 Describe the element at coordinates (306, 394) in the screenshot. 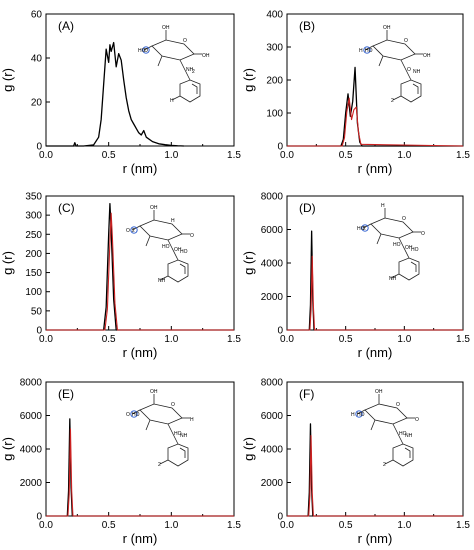

I see `panel-label: (F)` at that location.